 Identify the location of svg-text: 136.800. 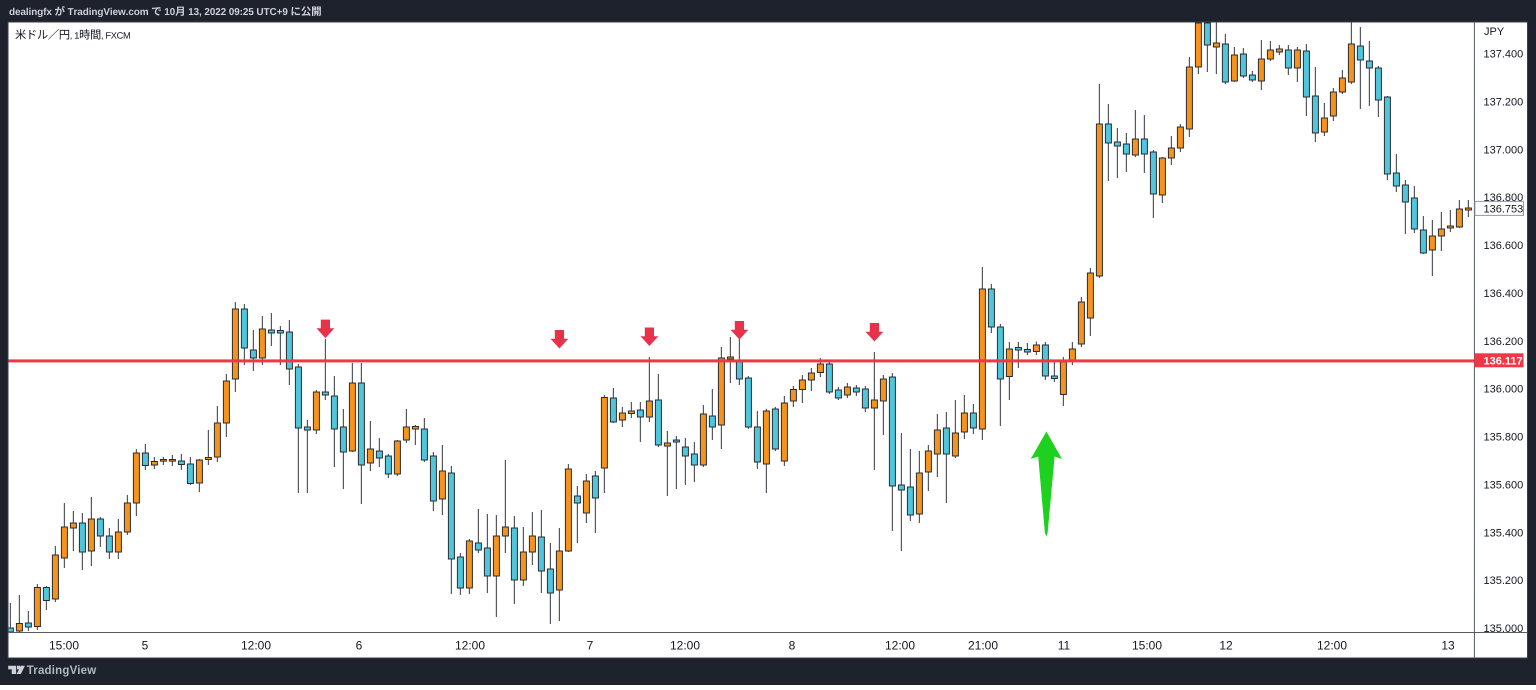
(1504, 198).